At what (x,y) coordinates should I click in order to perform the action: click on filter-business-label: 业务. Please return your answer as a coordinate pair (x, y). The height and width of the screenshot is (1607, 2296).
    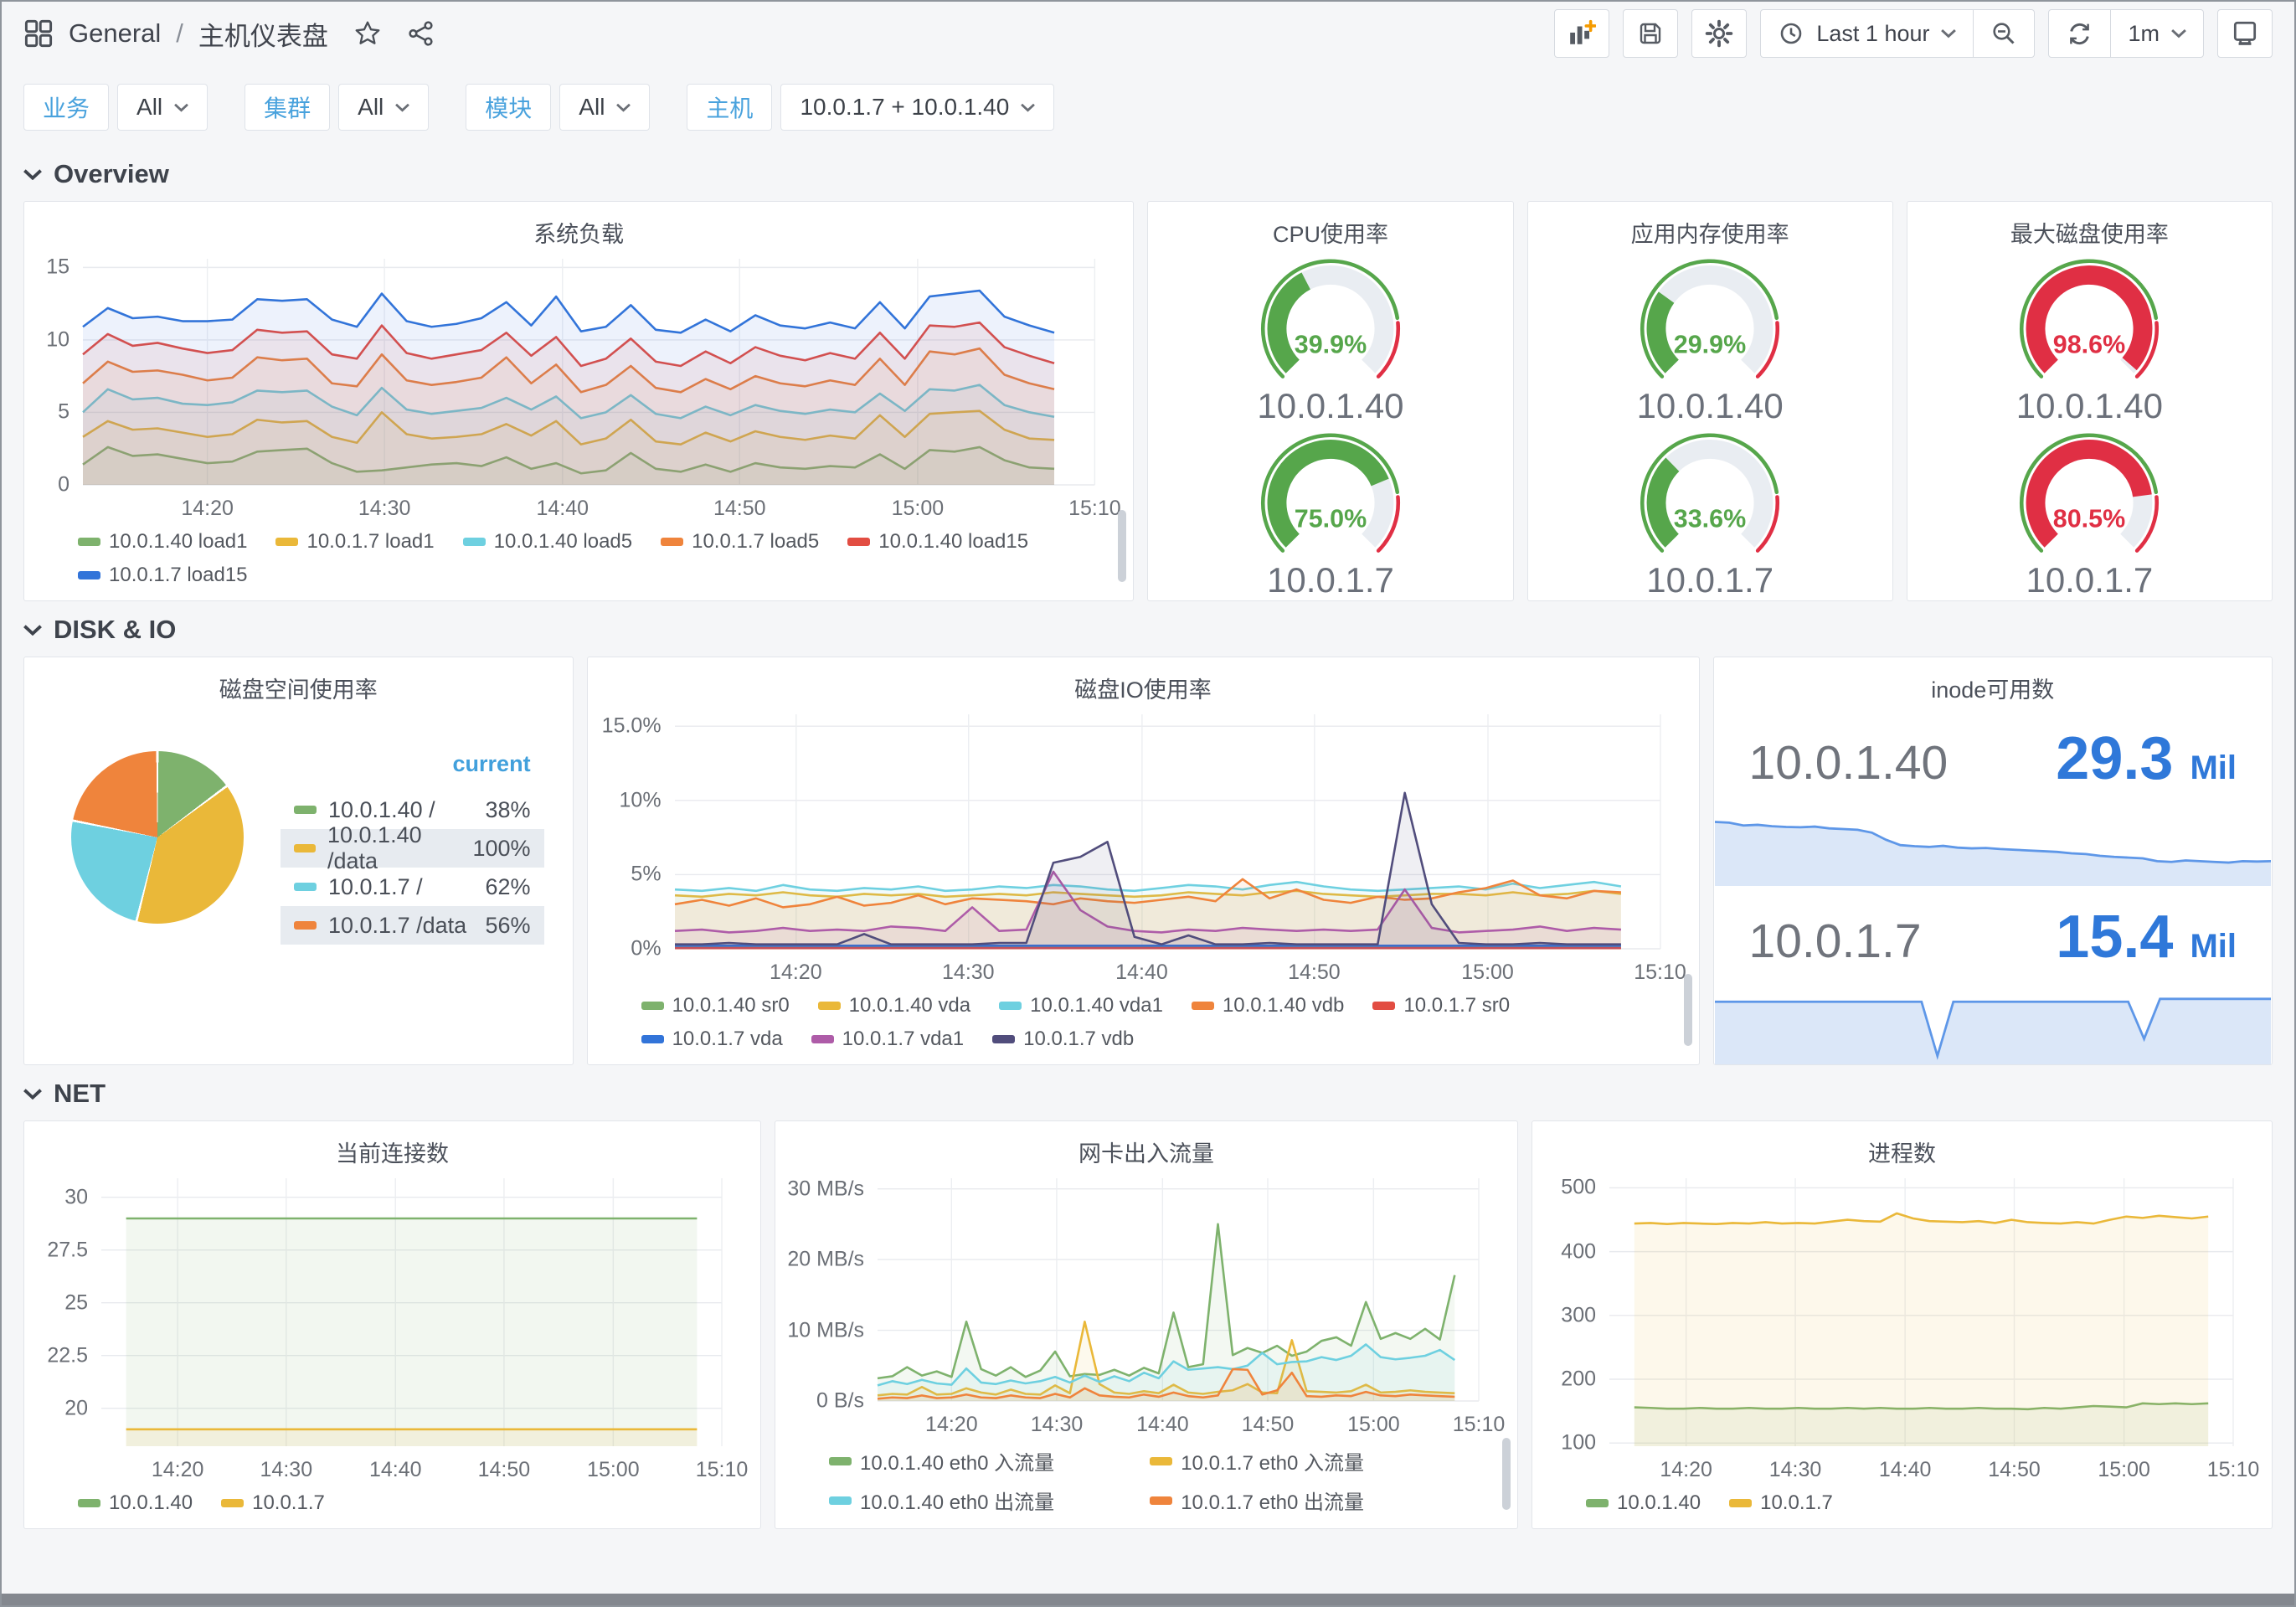
    Looking at the image, I should click on (67, 107).